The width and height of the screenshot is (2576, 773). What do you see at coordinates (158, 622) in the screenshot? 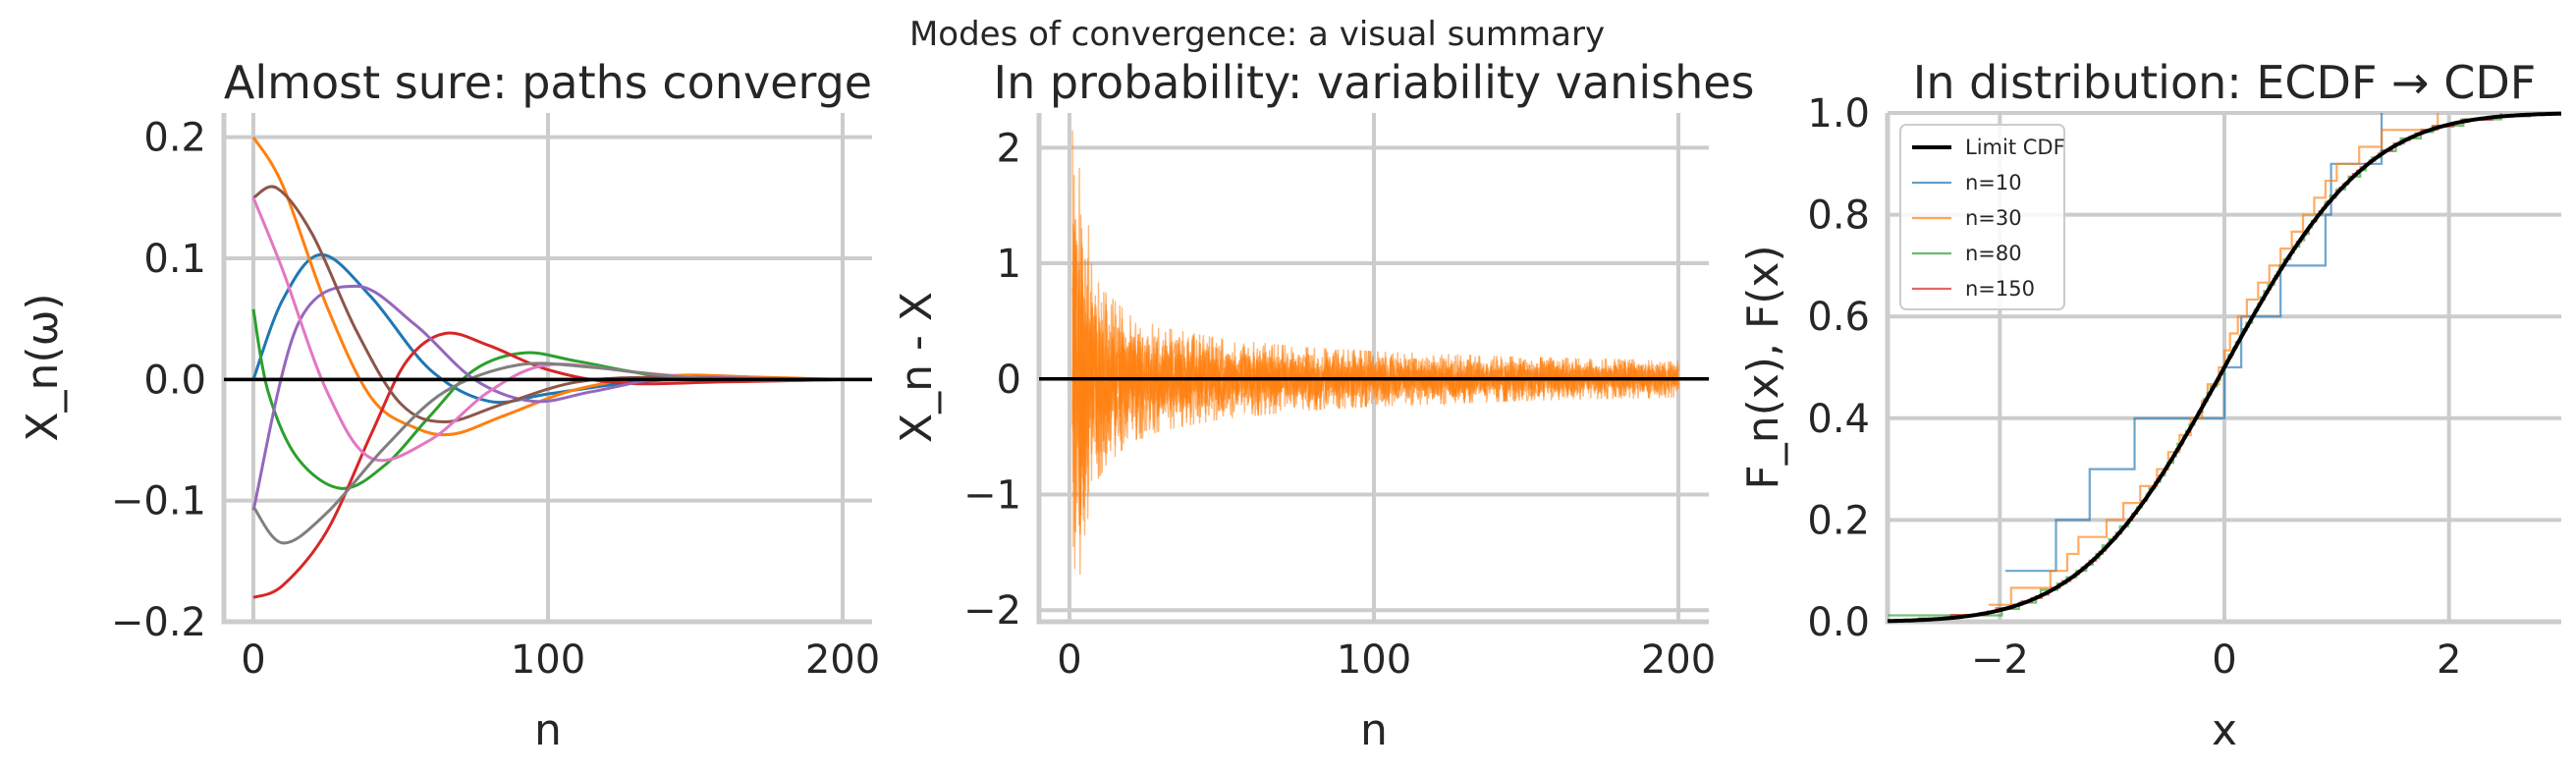
I see `y-tick-label: −0.2` at bounding box center [158, 622].